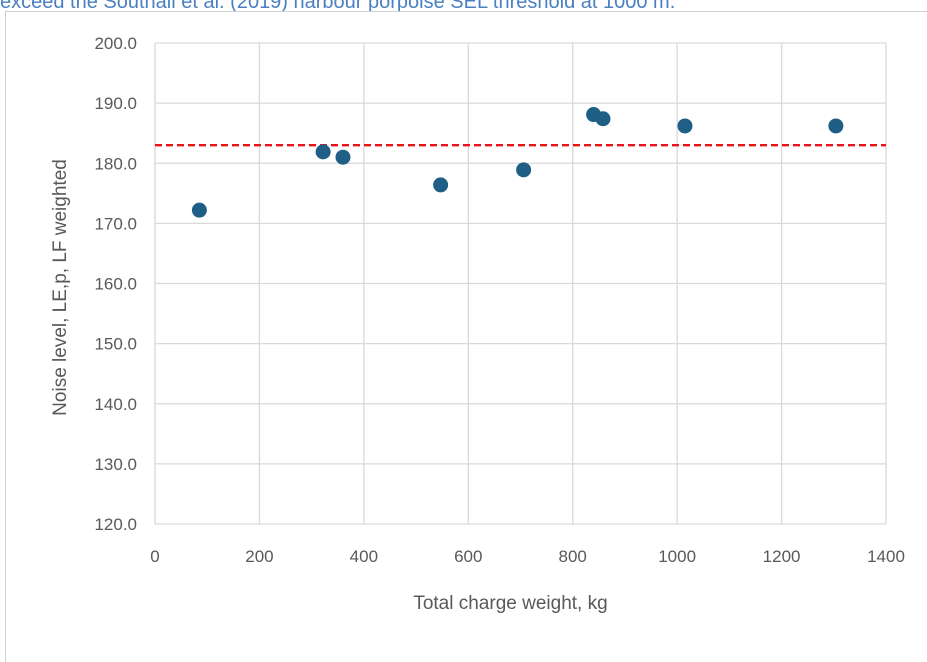  Describe the element at coordinates (677, 556) in the screenshot. I see `x-tick-label: 1000` at that location.